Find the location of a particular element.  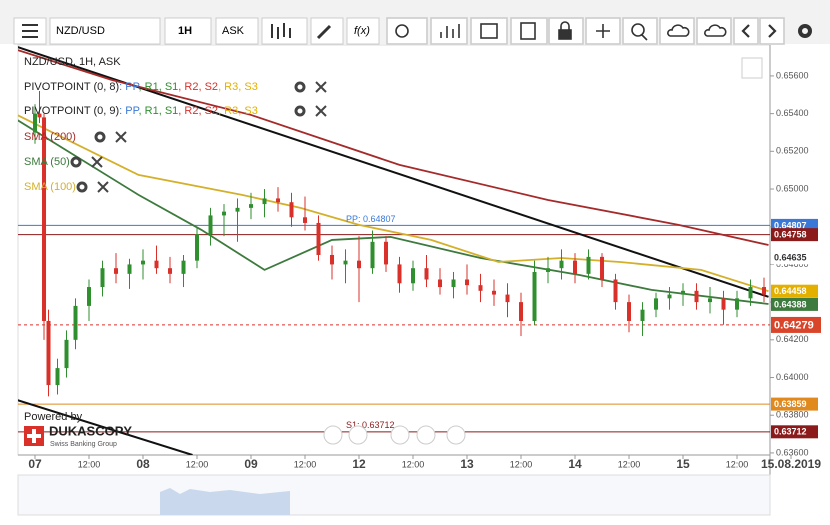

y-tick-label: 0.64200 is located at coordinates (792, 339).